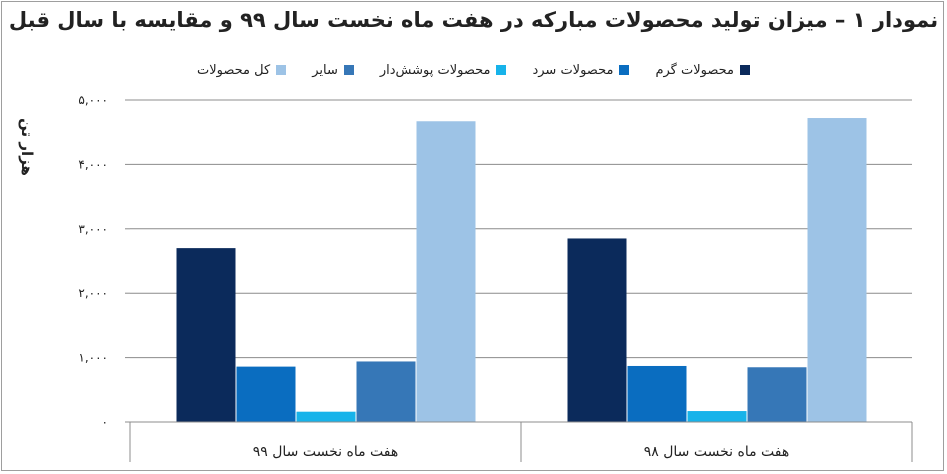 The width and height of the screenshot is (947, 474). I want to click on legend-item-other: سایر, so click(333, 70).